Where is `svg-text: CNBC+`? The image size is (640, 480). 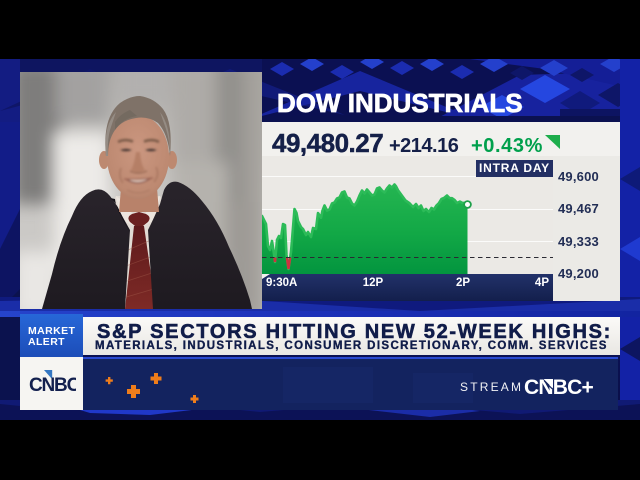
svg-text: CNBC+ is located at coordinates (558, 387).